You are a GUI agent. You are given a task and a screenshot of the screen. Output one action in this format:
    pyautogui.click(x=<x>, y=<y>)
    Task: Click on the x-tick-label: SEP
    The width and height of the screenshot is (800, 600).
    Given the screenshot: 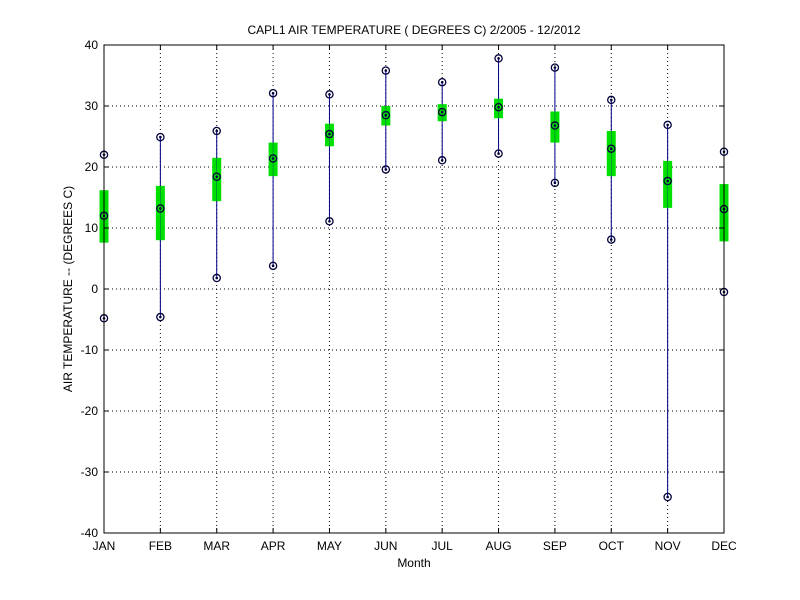 What is the action you would take?
    pyautogui.click(x=555, y=546)
    